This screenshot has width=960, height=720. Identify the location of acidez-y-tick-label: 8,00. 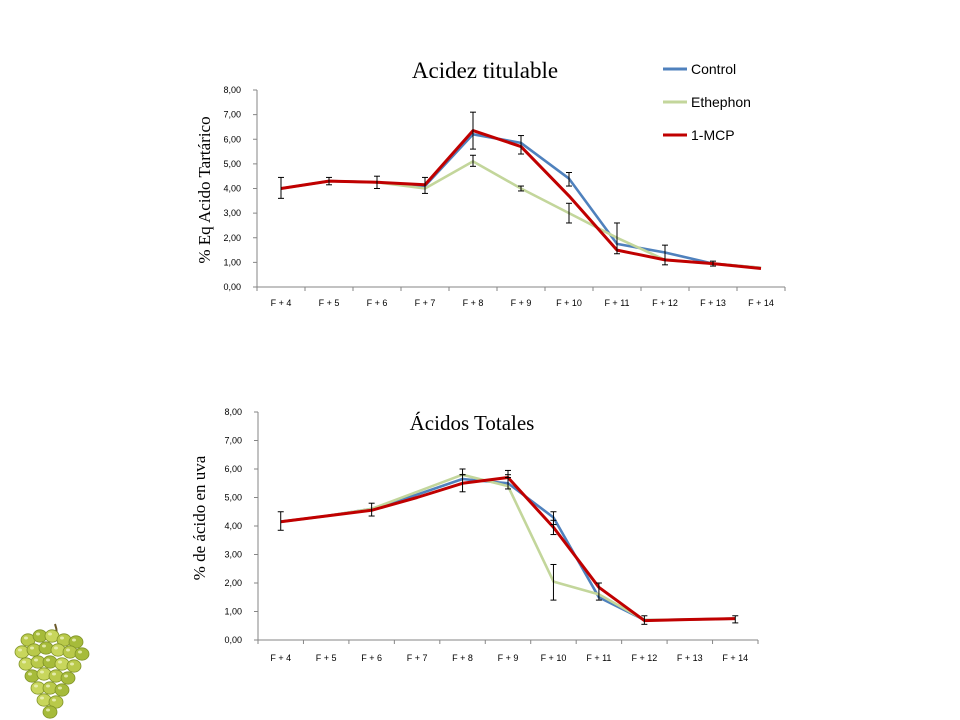
(232, 90).